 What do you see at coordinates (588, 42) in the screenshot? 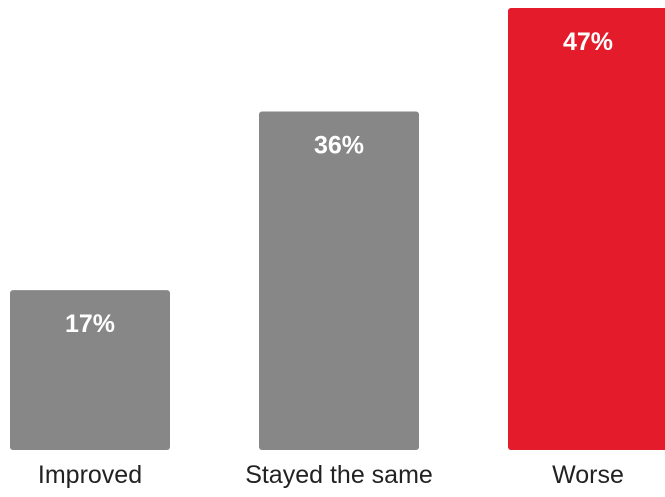
I see `data-label: 47%` at bounding box center [588, 42].